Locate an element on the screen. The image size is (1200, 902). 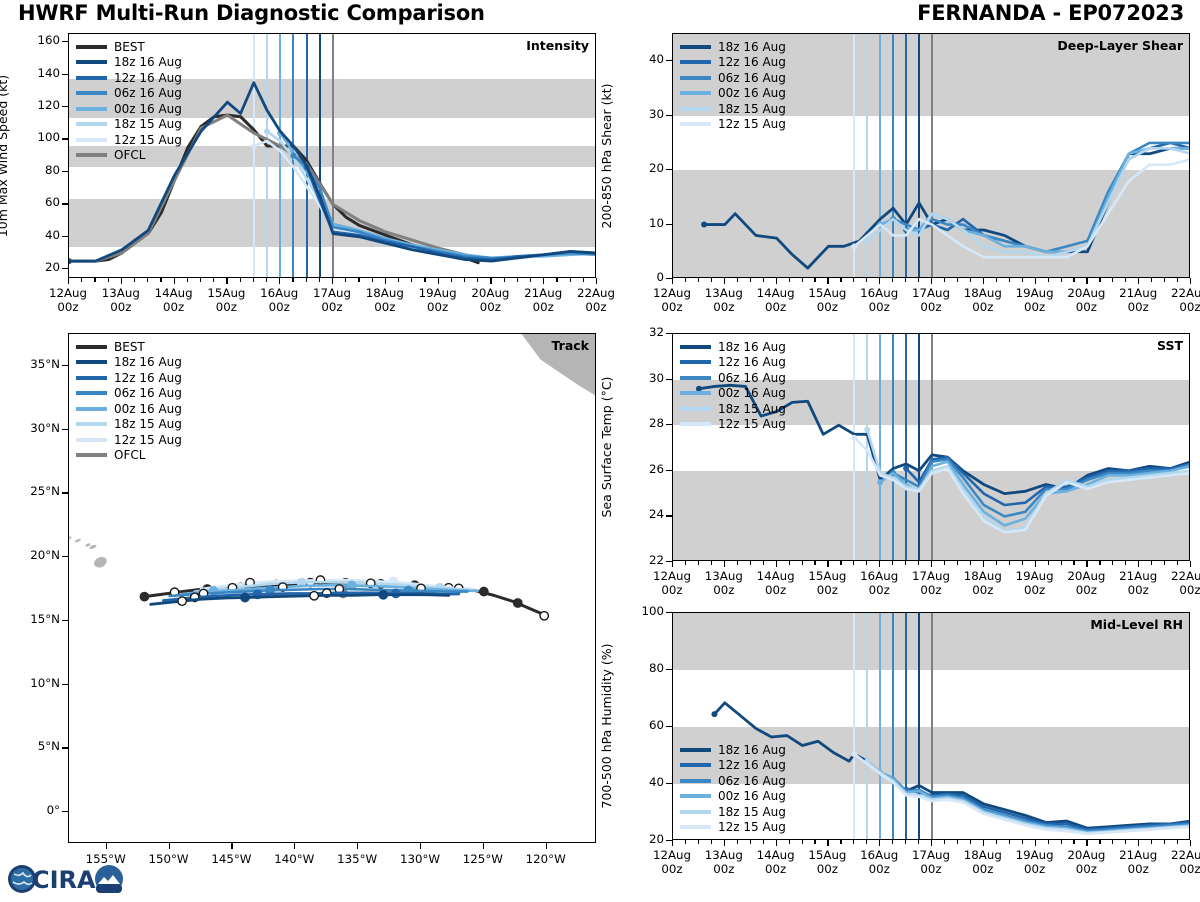
legend-label-run_06z16: 06z 16 Aug is located at coordinates (148, 393).